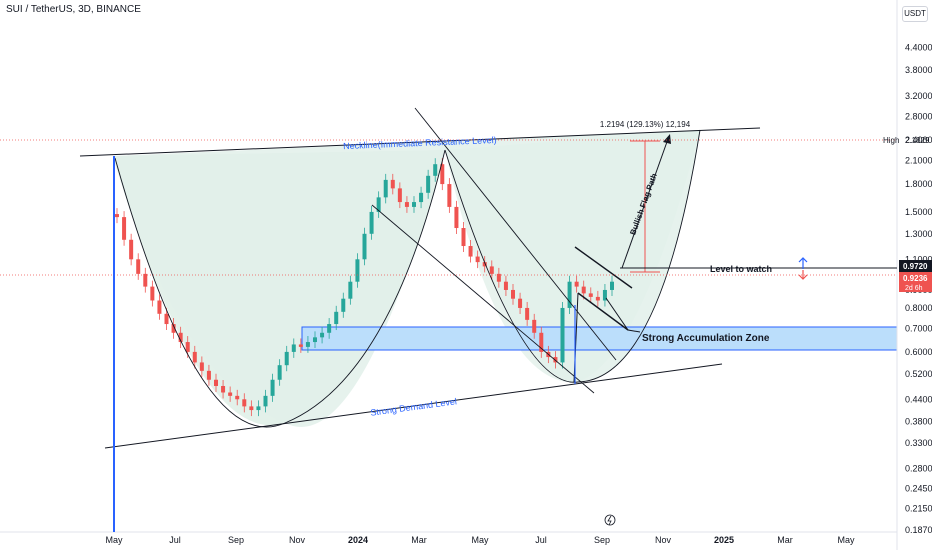  I want to click on time-tick-label: May, so click(114, 540).